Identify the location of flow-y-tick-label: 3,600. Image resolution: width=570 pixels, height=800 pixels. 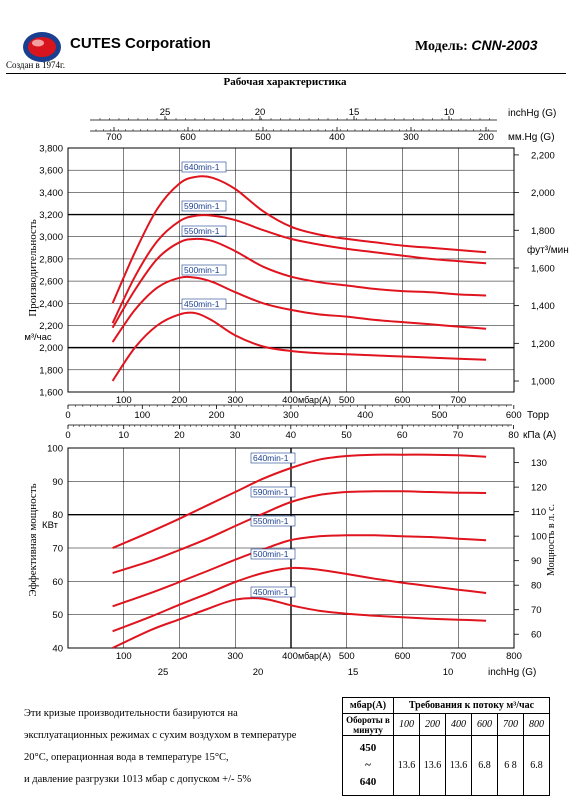
(51, 171).